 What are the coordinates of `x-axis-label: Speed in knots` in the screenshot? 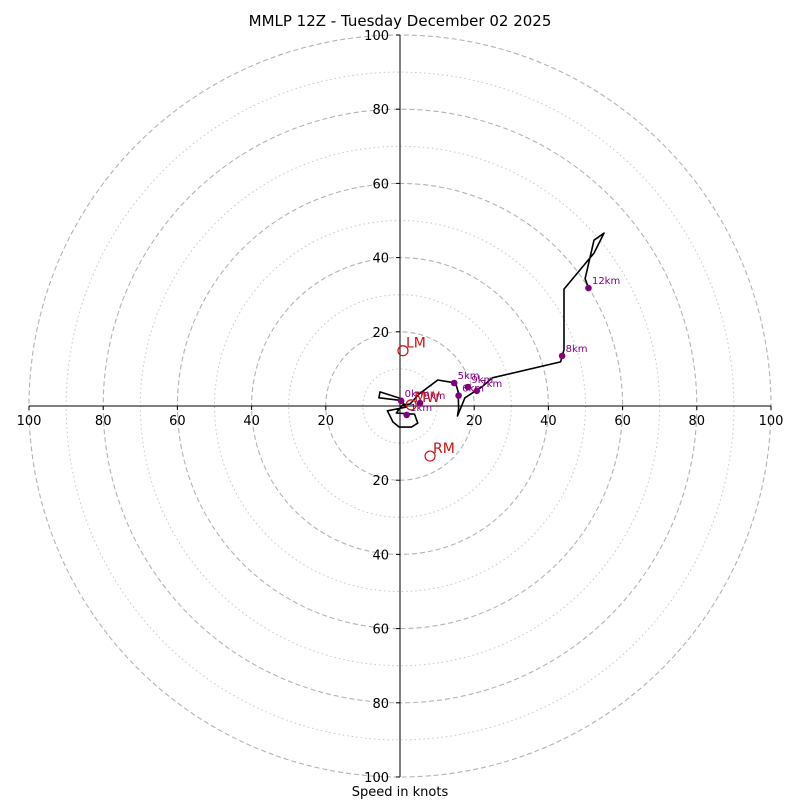 It's located at (400, 792).